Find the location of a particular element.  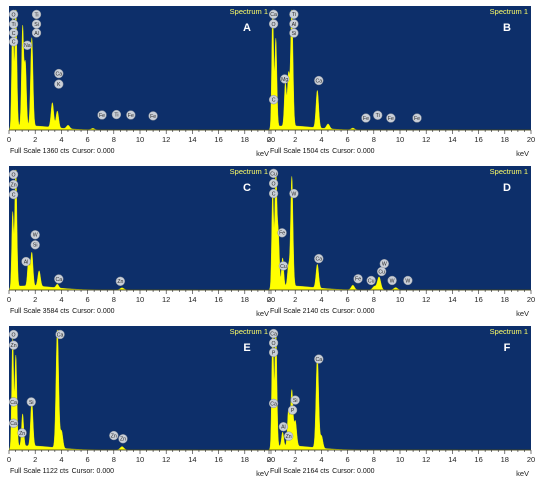

svg-text: Si is located at coordinates (294, 34).